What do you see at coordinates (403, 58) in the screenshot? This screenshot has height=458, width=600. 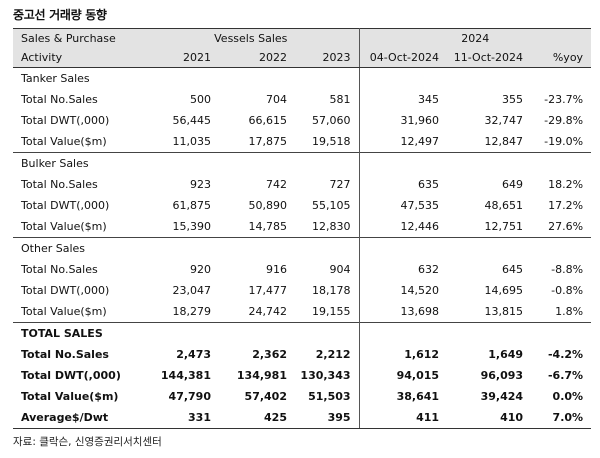 I see `header-col-04-oct-2024: 04-Oct-2024` at bounding box center [403, 58].